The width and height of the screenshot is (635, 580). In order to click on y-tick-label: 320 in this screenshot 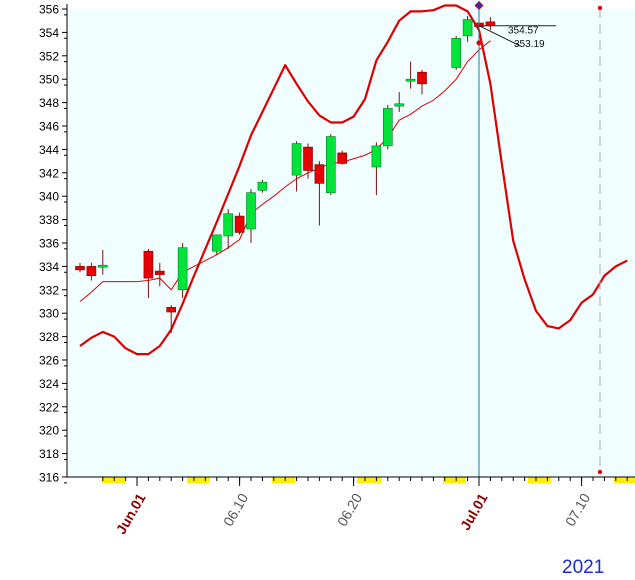, I will do `click(49, 431)`.